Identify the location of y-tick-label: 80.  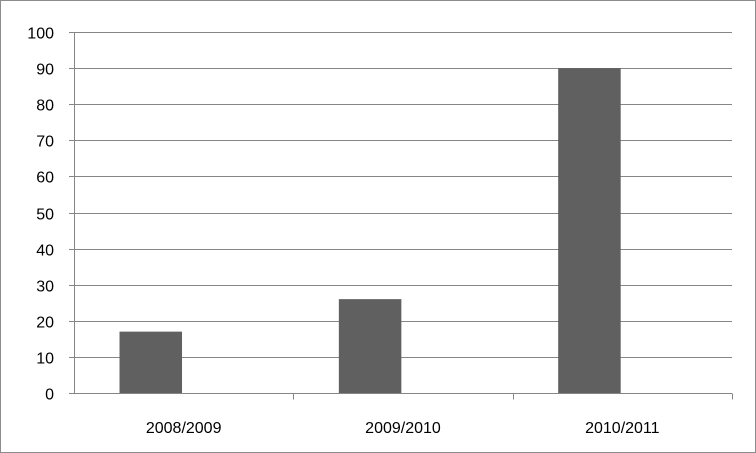
(45, 106).